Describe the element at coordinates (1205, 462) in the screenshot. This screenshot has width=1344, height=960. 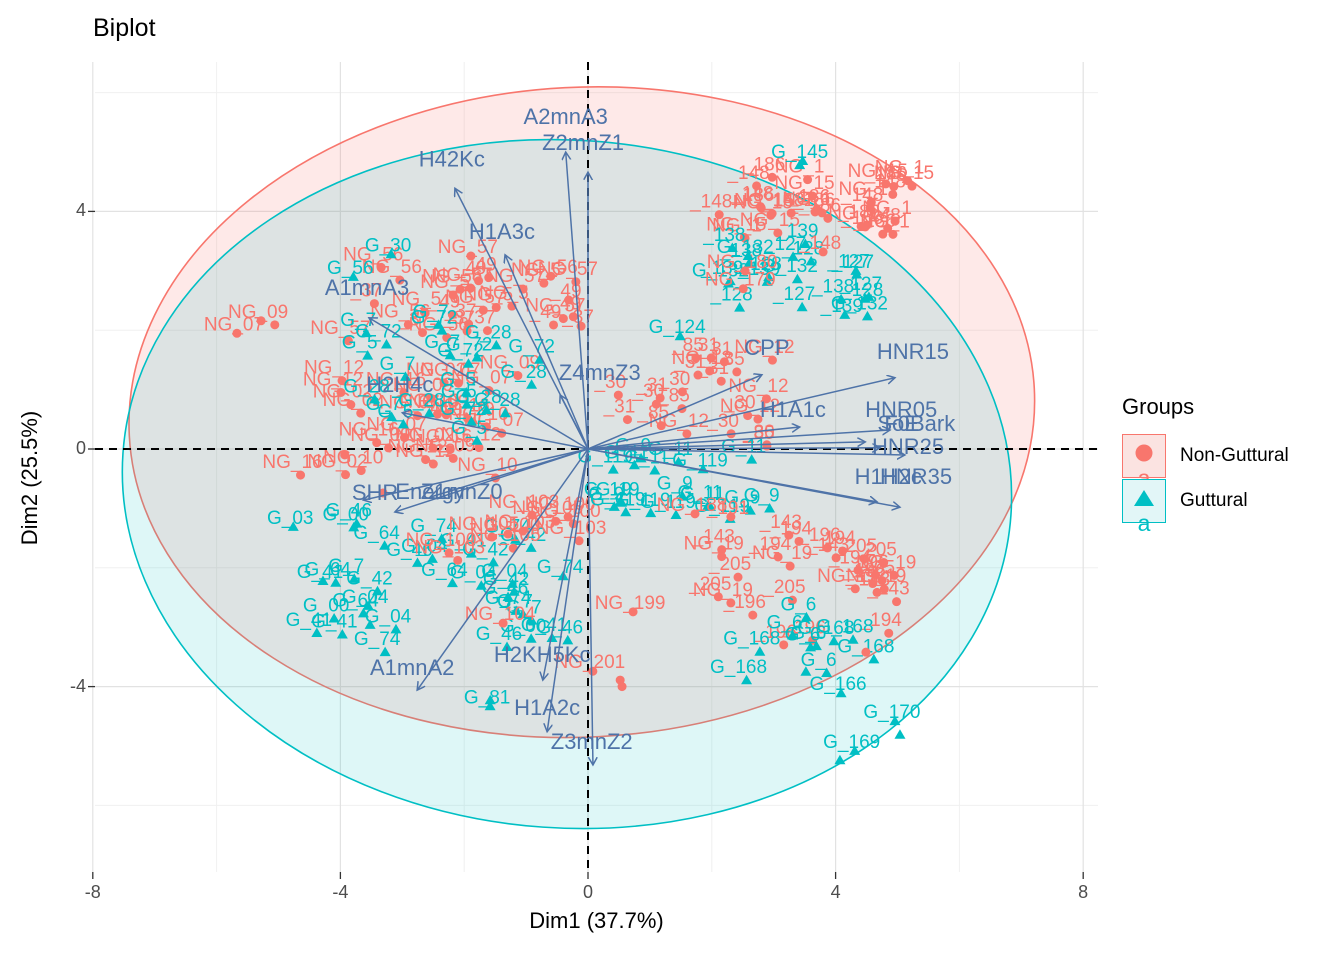
I see `legend-item-non-guttural: a Non-Guttural` at that location.